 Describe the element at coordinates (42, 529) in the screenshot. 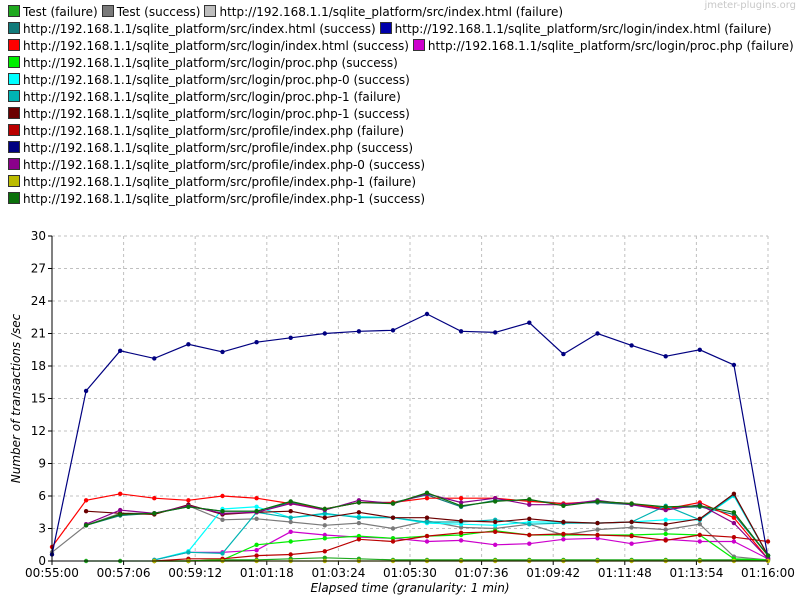

I see `y-tick-label: 3` at that location.